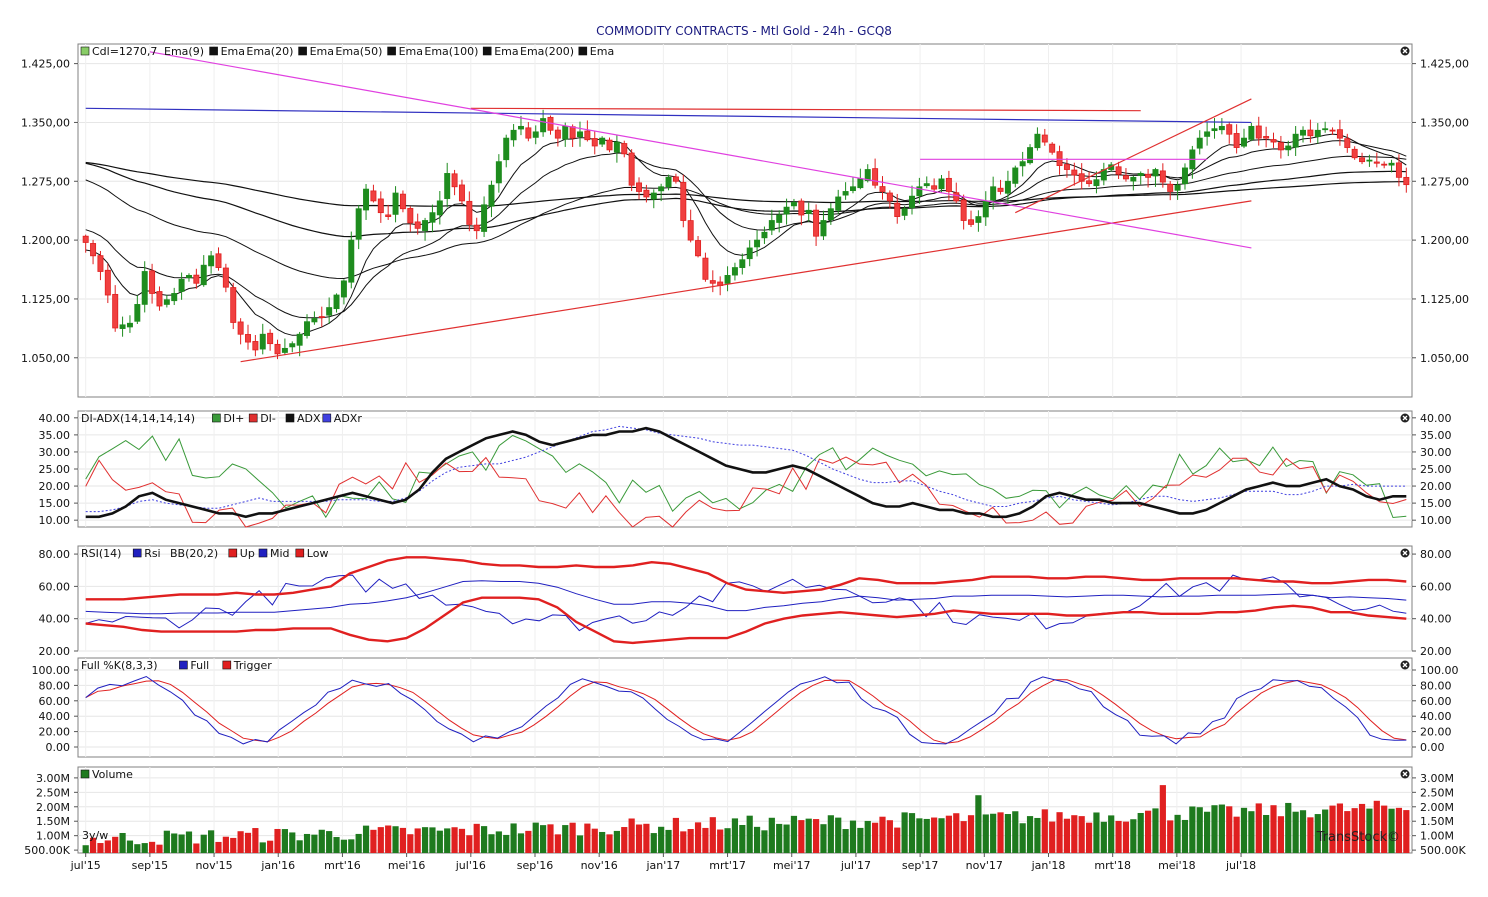 The height and width of the screenshot is (897, 1488). Describe the element at coordinates (55, 732) in the screenshot. I see `stoch-tick-label-left: 20.00` at that location.